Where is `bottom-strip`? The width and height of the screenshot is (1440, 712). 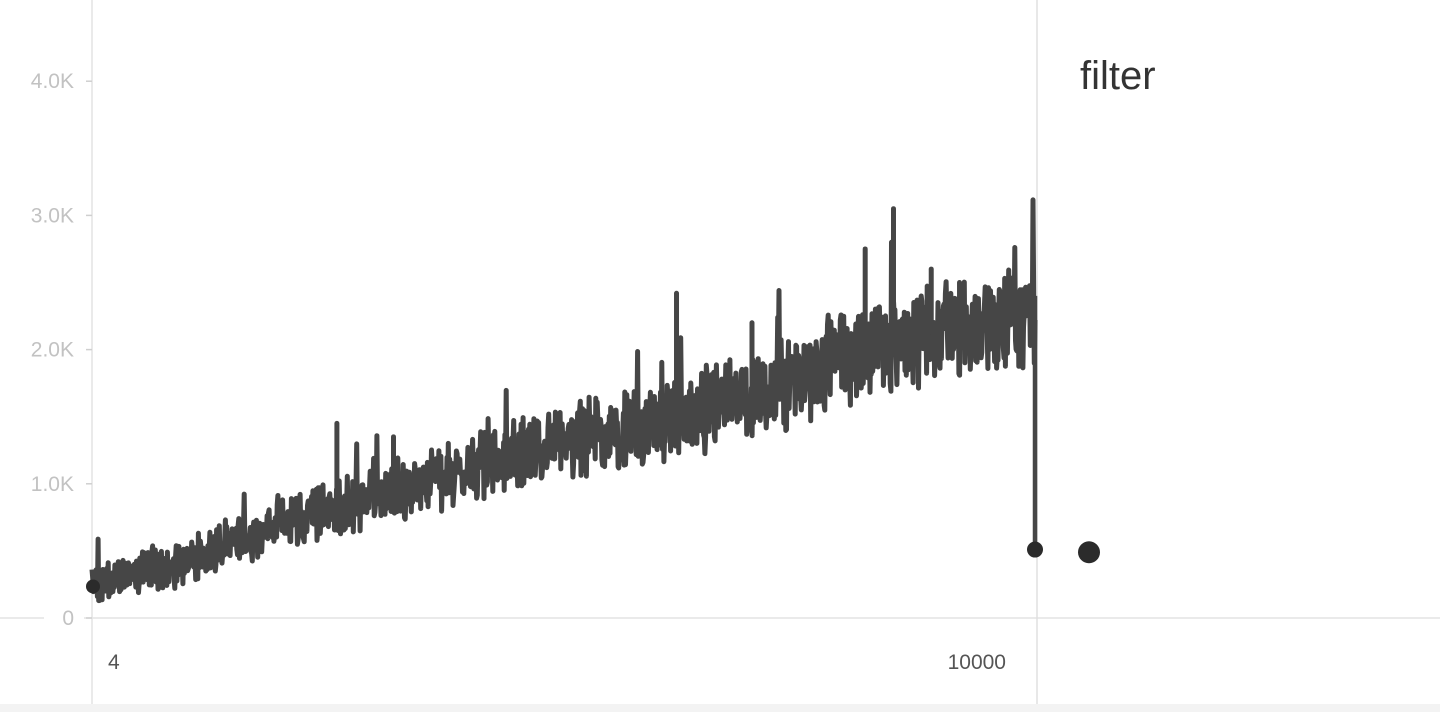
bottom-strip is located at coordinates (720, 708).